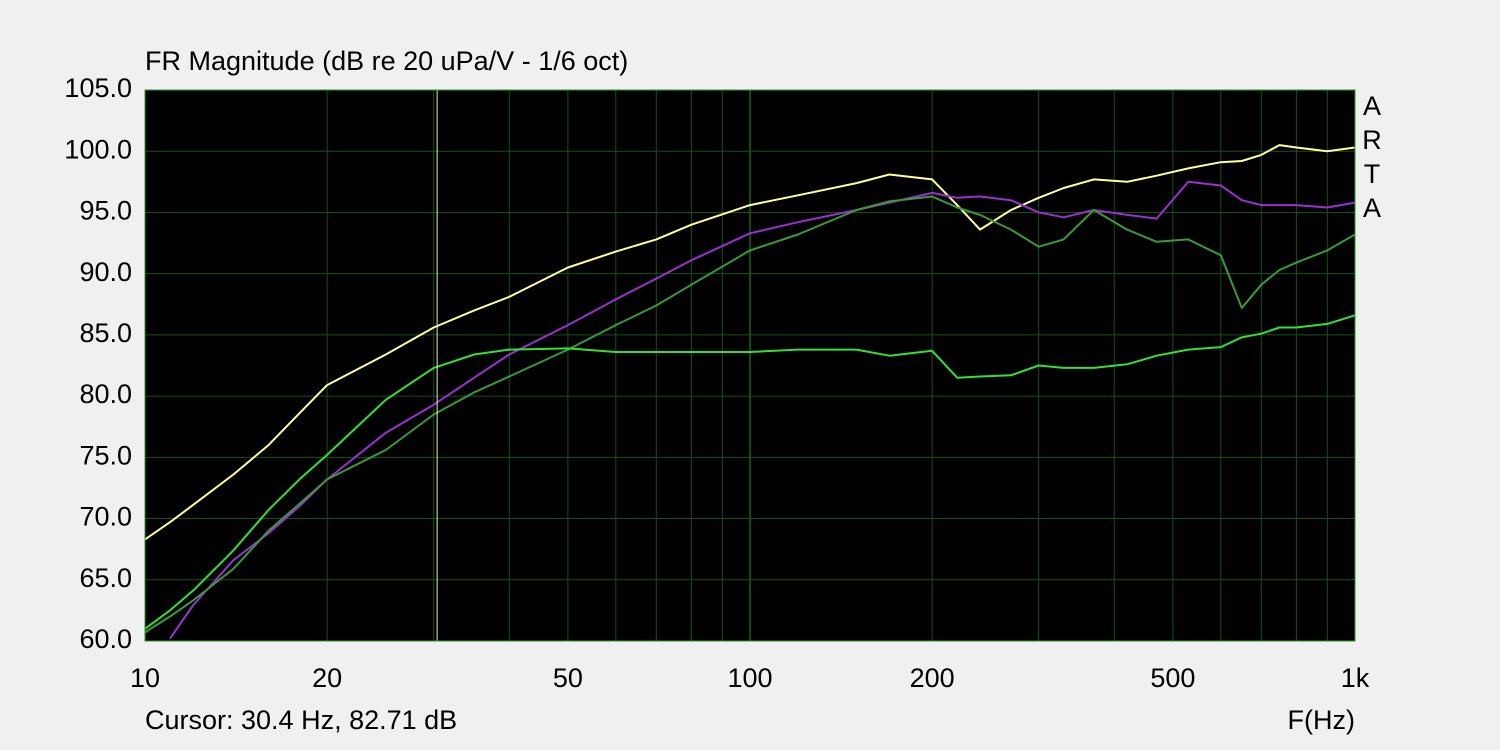  What do you see at coordinates (105, 333) in the screenshot?
I see `y-tick-label: 85.0` at bounding box center [105, 333].